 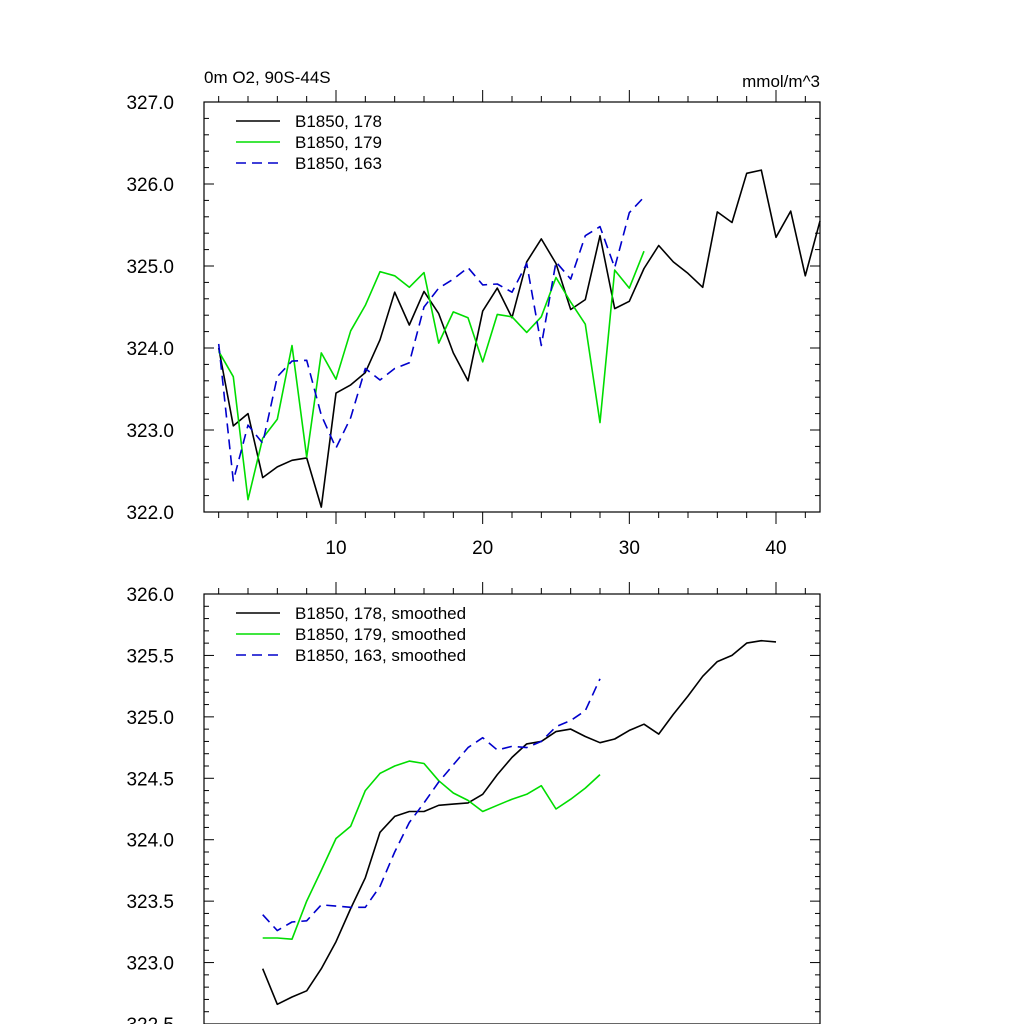 I want to click on legend-label: B1850, 163, so click(x=338, y=163).